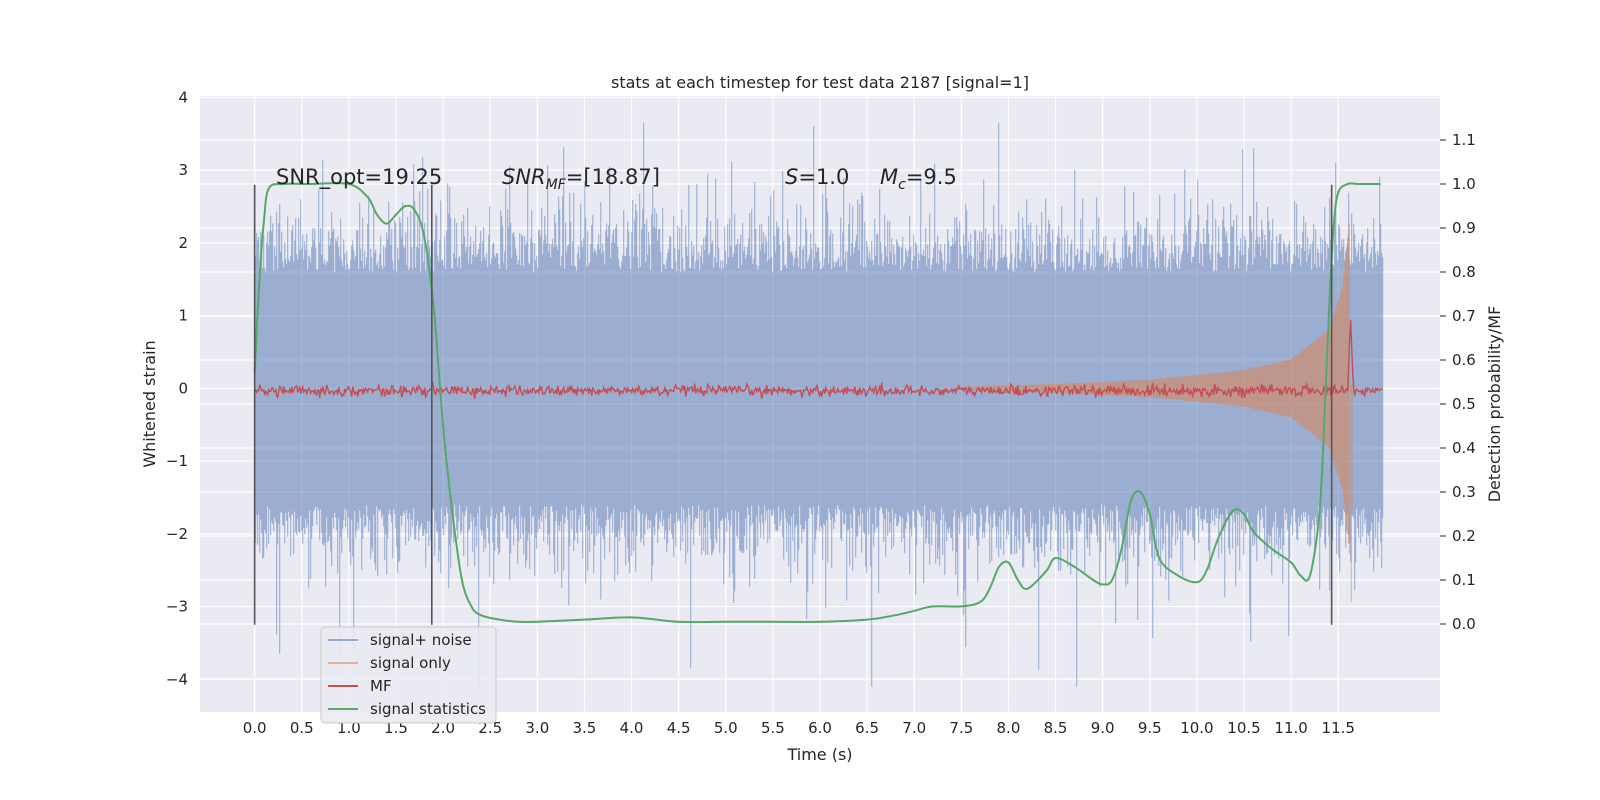  Describe the element at coordinates (421, 640) in the screenshot. I see `legend-label-signal-noise: signal+ noise` at that location.